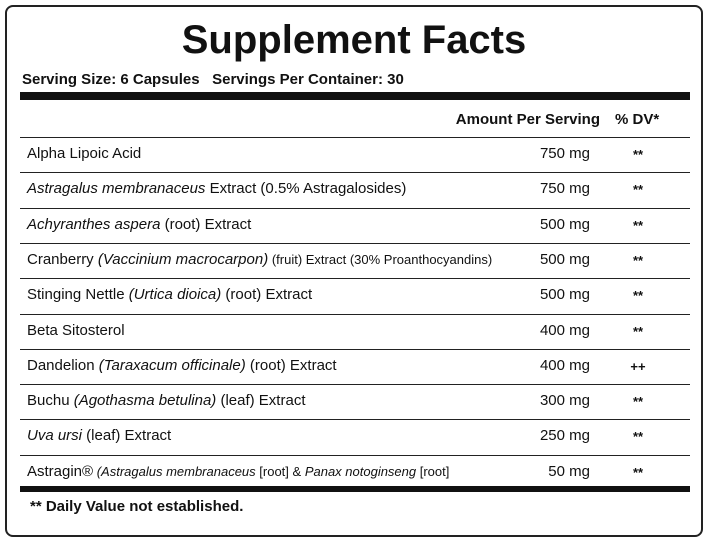 The image size is (708, 543). What do you see at coordinates (564, 436) in the screenshot?
I see `amount: 250 mg` at bounding box center [564, 436].